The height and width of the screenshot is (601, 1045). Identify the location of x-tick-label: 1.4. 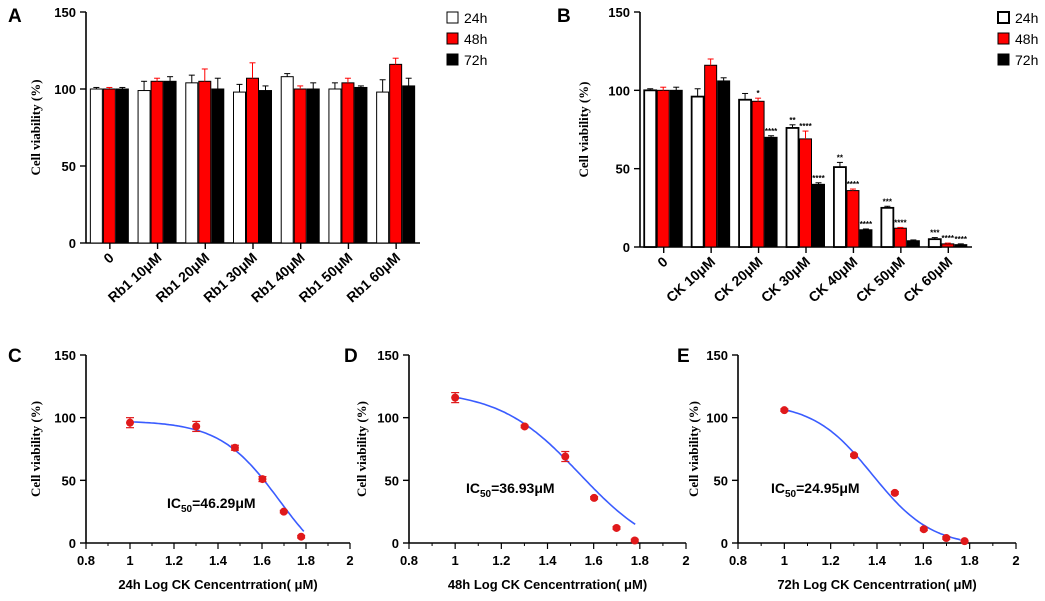
(547, 560).